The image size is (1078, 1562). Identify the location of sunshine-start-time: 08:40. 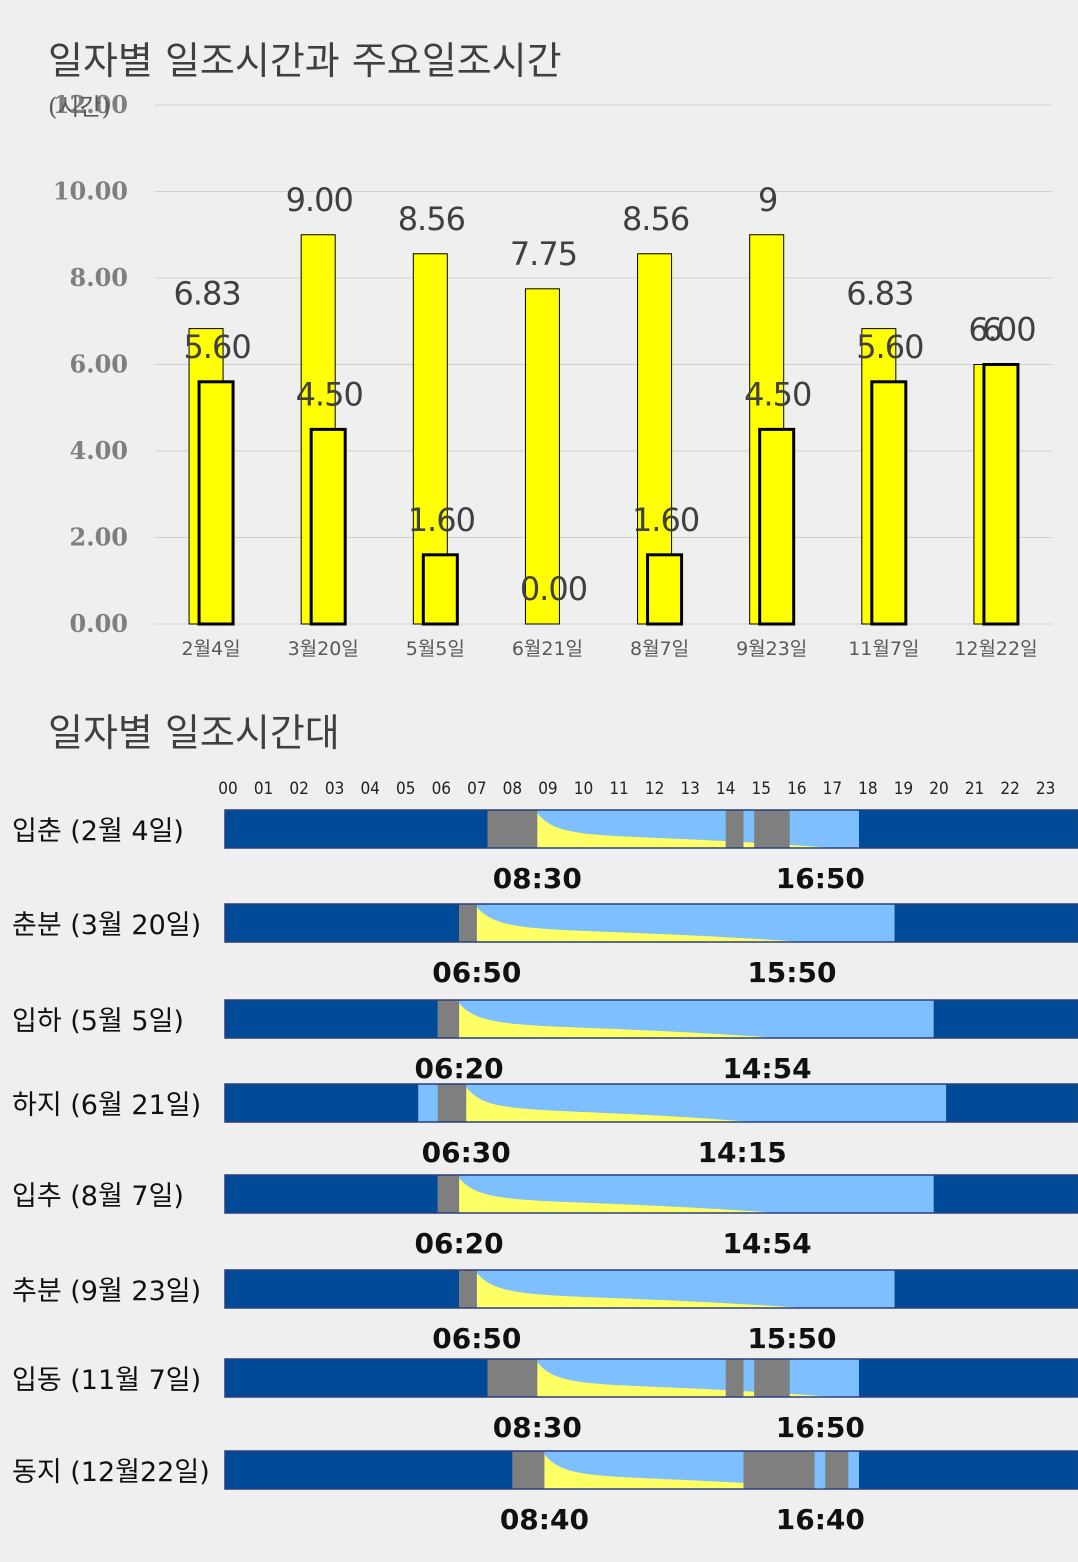
(544, 1519).